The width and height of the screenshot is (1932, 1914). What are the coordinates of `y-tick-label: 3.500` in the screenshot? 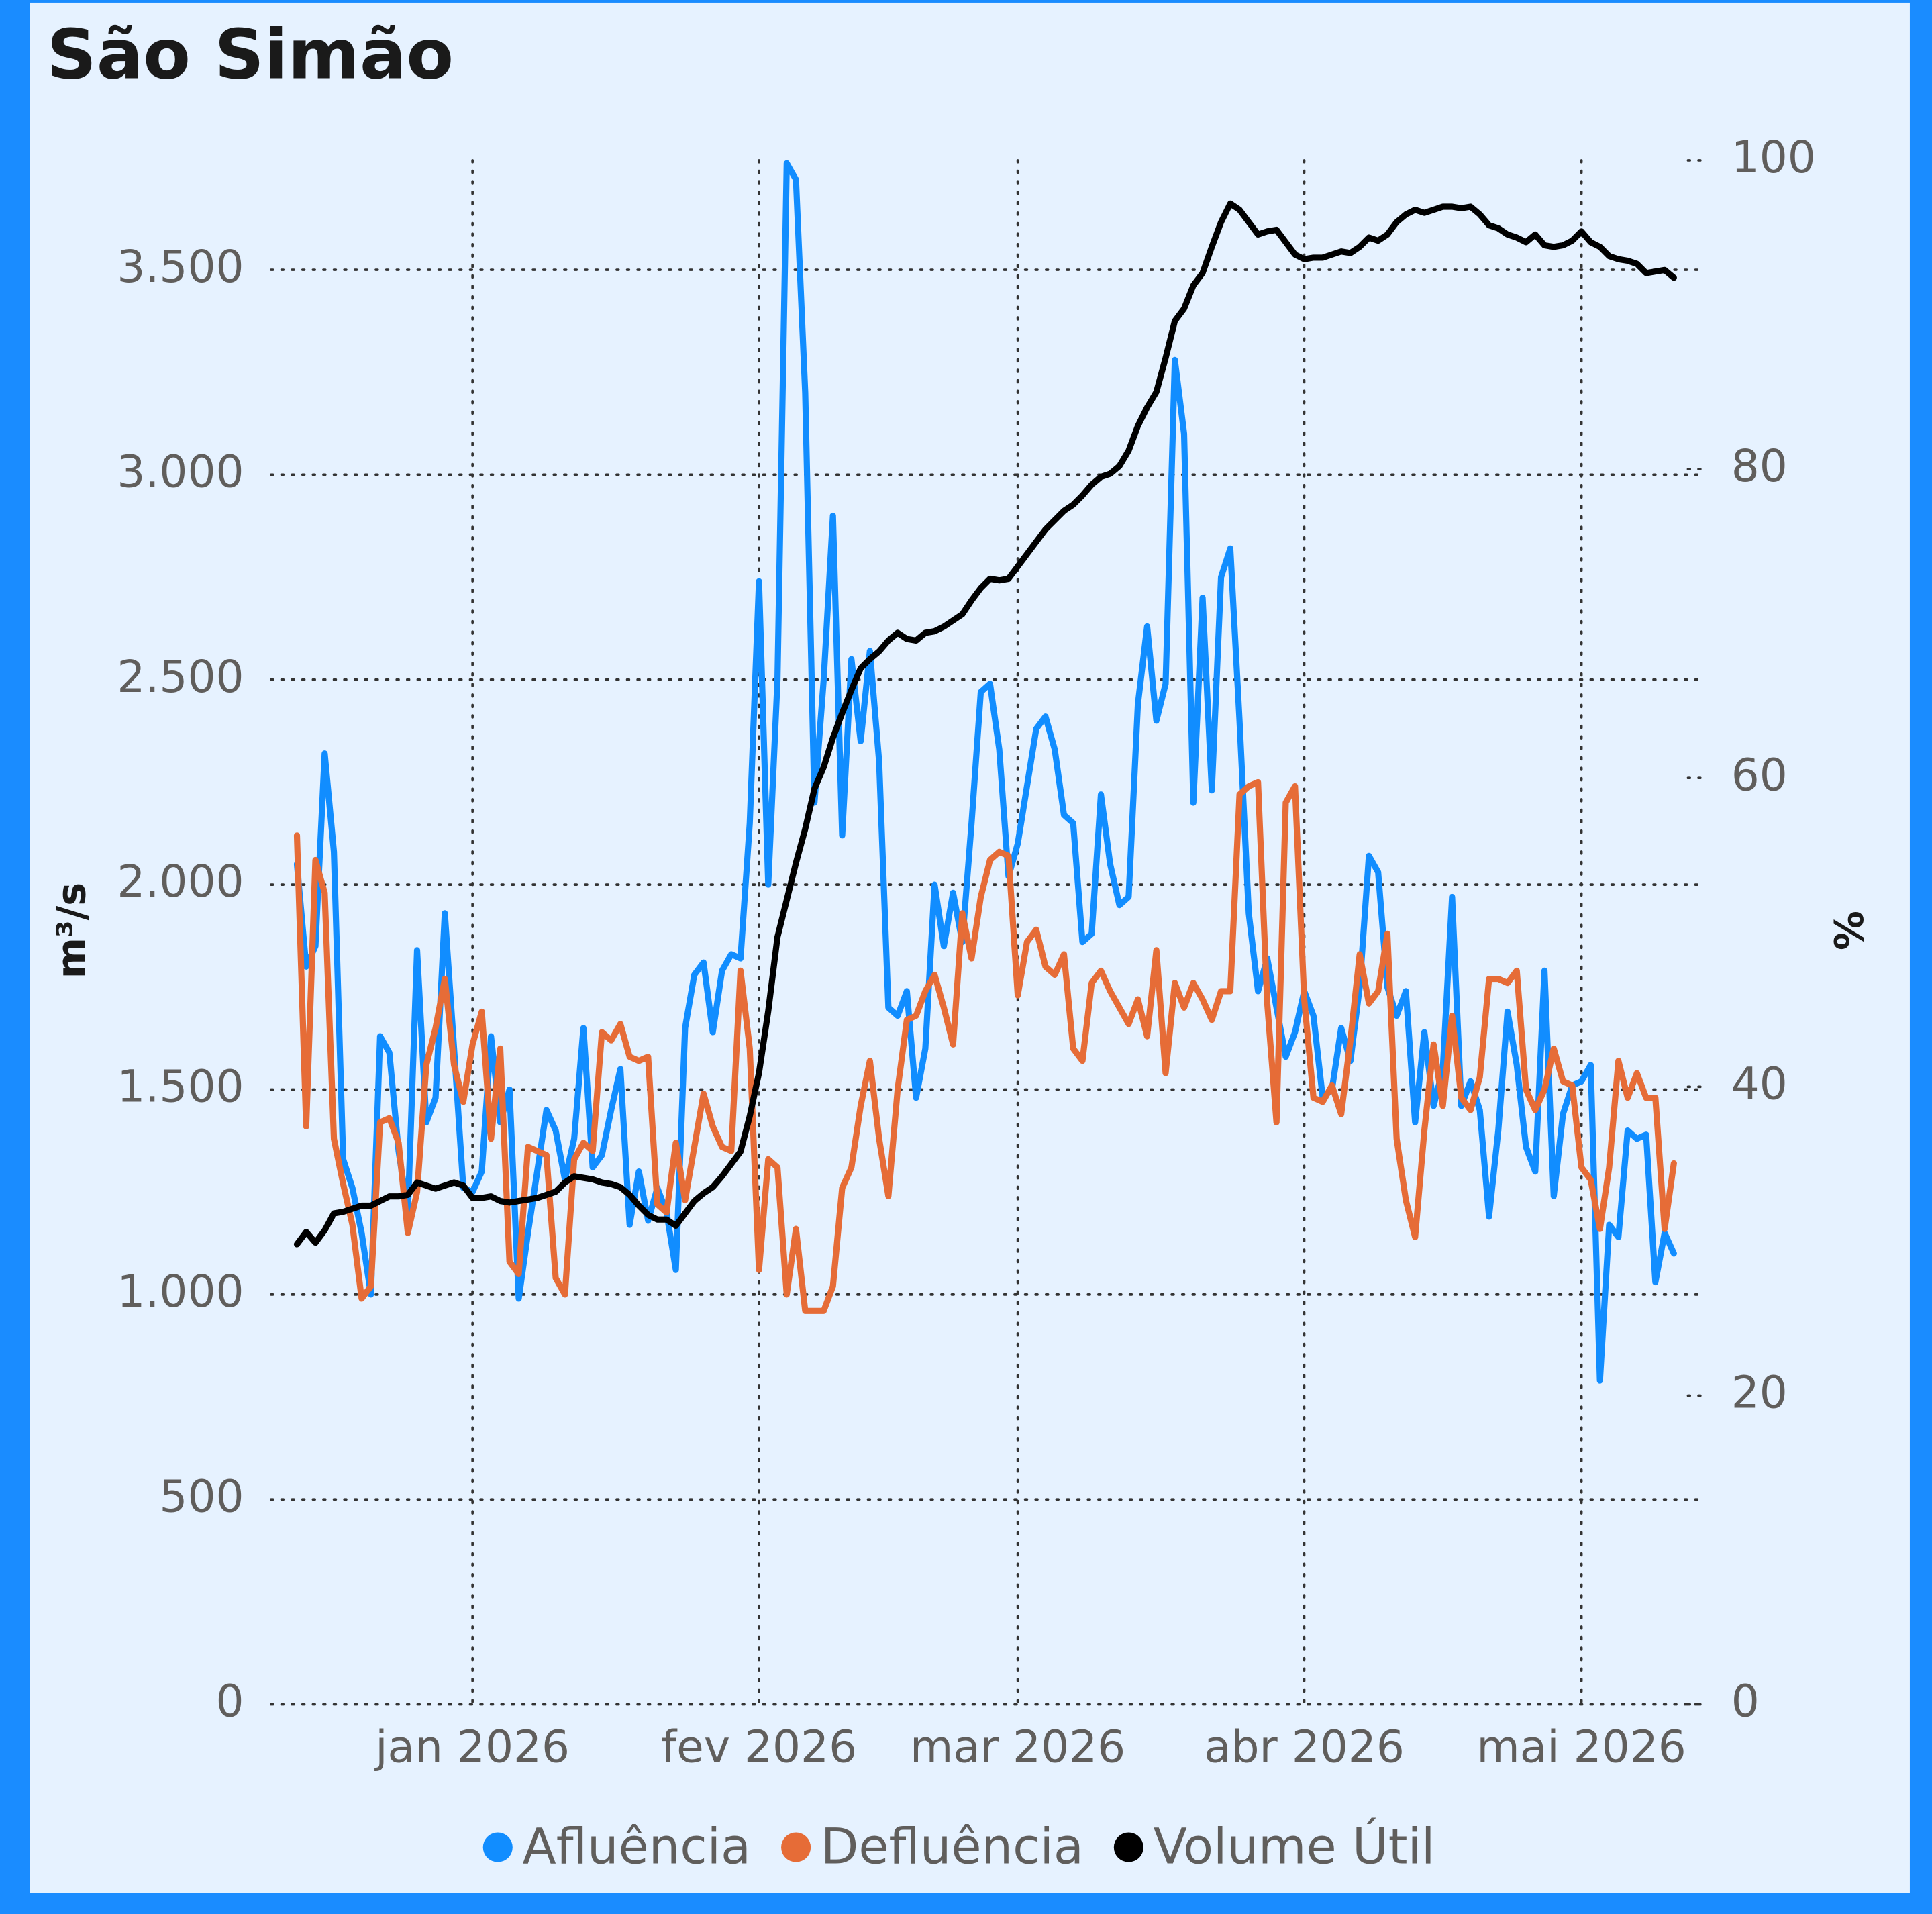 It's located at (181, 267).